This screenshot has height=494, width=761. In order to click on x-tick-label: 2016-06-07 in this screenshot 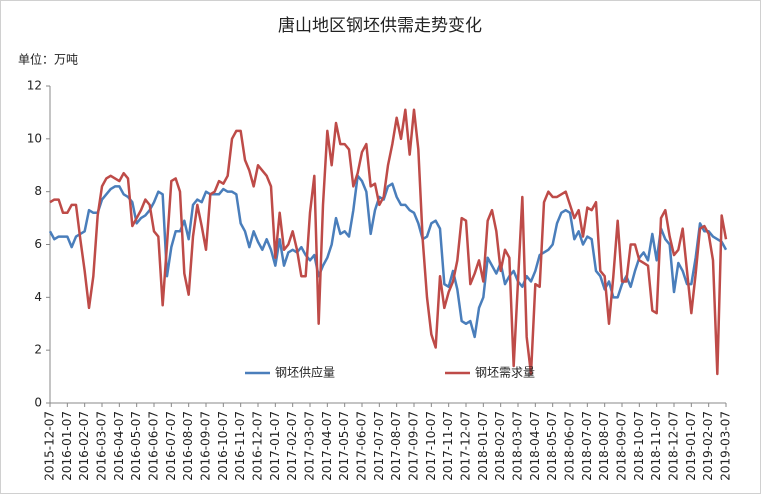, I will do `click(154, 446)`.